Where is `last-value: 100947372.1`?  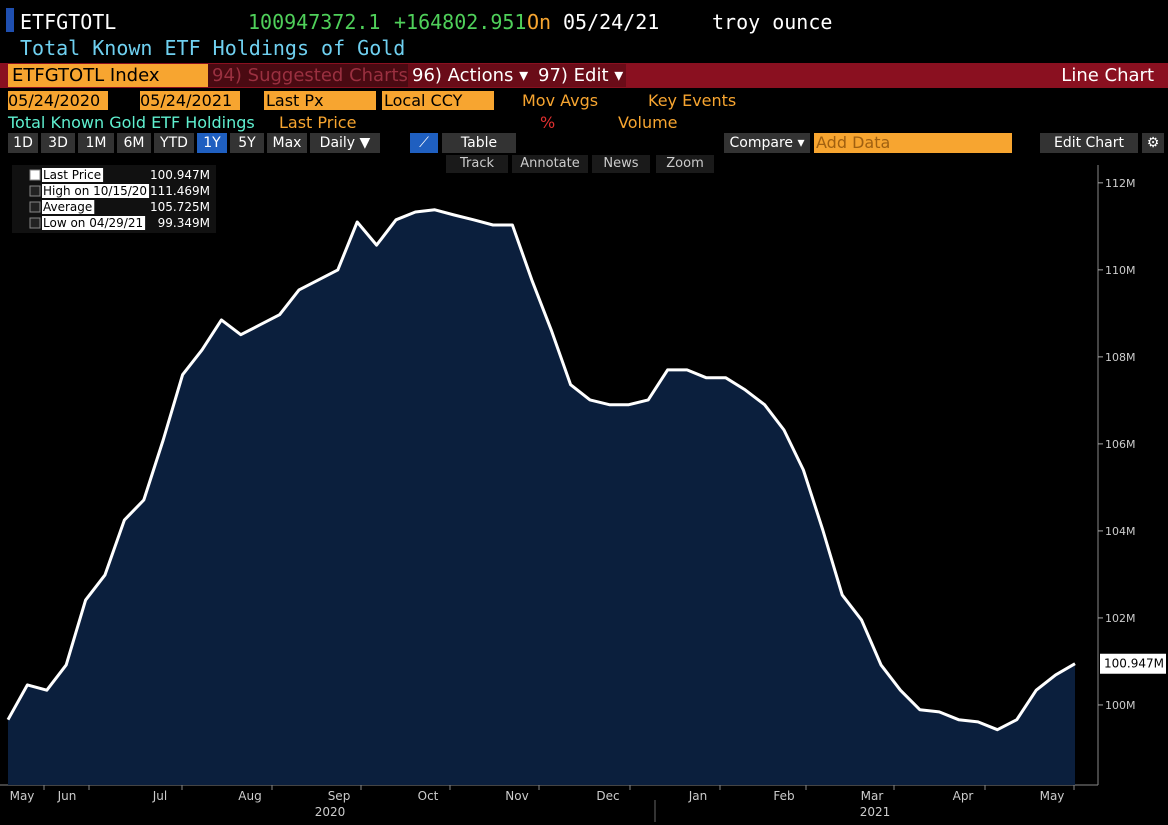 last-value: 100947372.1 is located at coordinates (314, 22).